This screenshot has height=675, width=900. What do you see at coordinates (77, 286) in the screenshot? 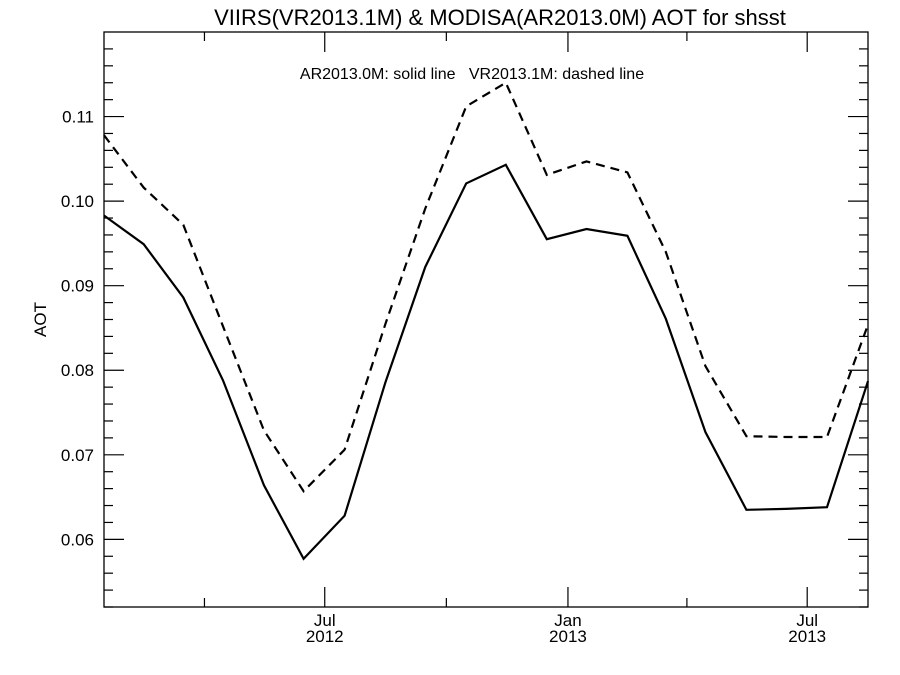
I see `y-tick-label: 0.09` at bounding box center [77, 286].